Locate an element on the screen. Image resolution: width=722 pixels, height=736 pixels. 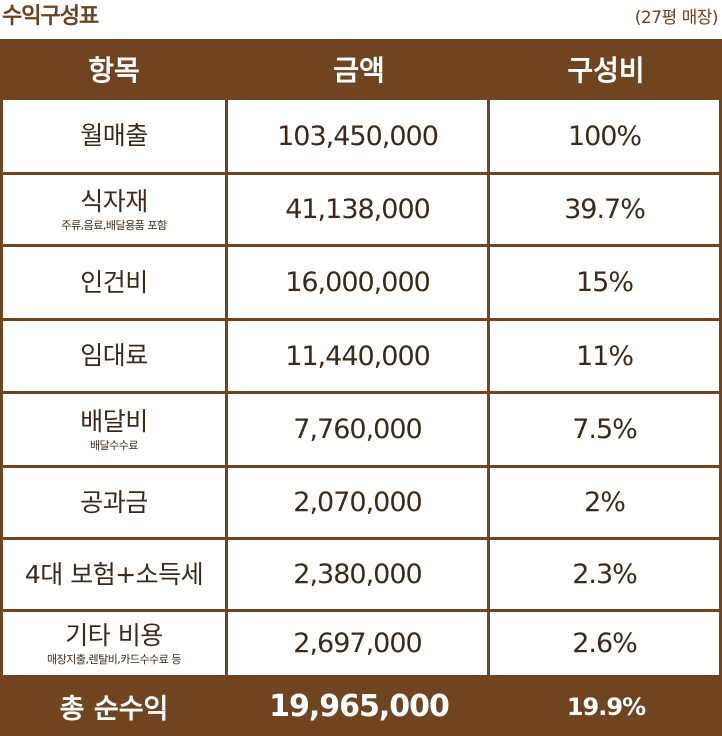
ratio-cell: 7.5% is located at coordinates (604, 429).